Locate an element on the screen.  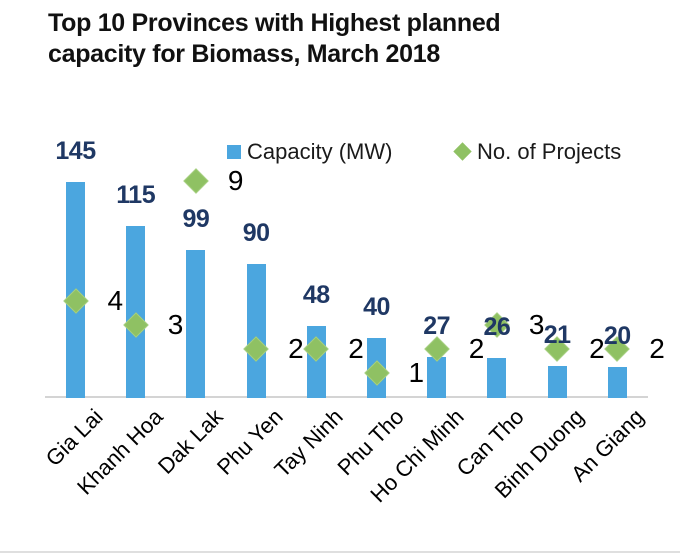
projects-value-label-an-giang: 2 is located at coordinates (657, 348).